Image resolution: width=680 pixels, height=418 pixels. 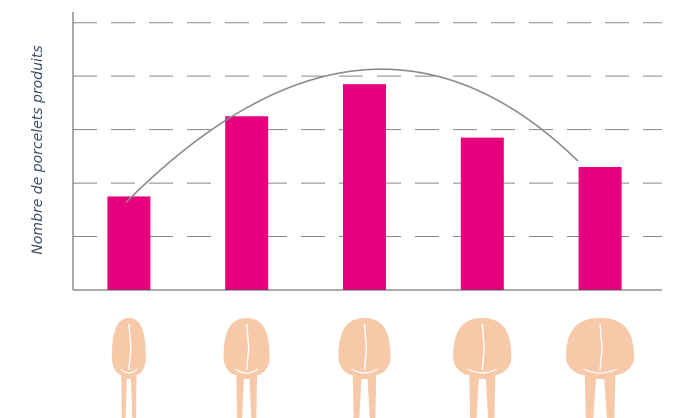 I want to click on y-axis-label: Nombre de porcelets produits, so click(x=38, y=149).